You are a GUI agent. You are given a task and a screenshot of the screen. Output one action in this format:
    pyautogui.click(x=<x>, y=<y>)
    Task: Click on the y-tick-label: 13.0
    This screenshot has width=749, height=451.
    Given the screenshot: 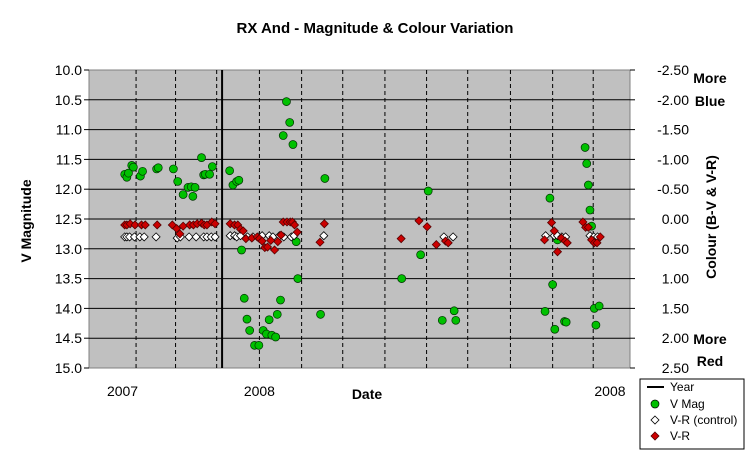 What is the action you would take?
    pyautogui.click(x=68, y=249)
    